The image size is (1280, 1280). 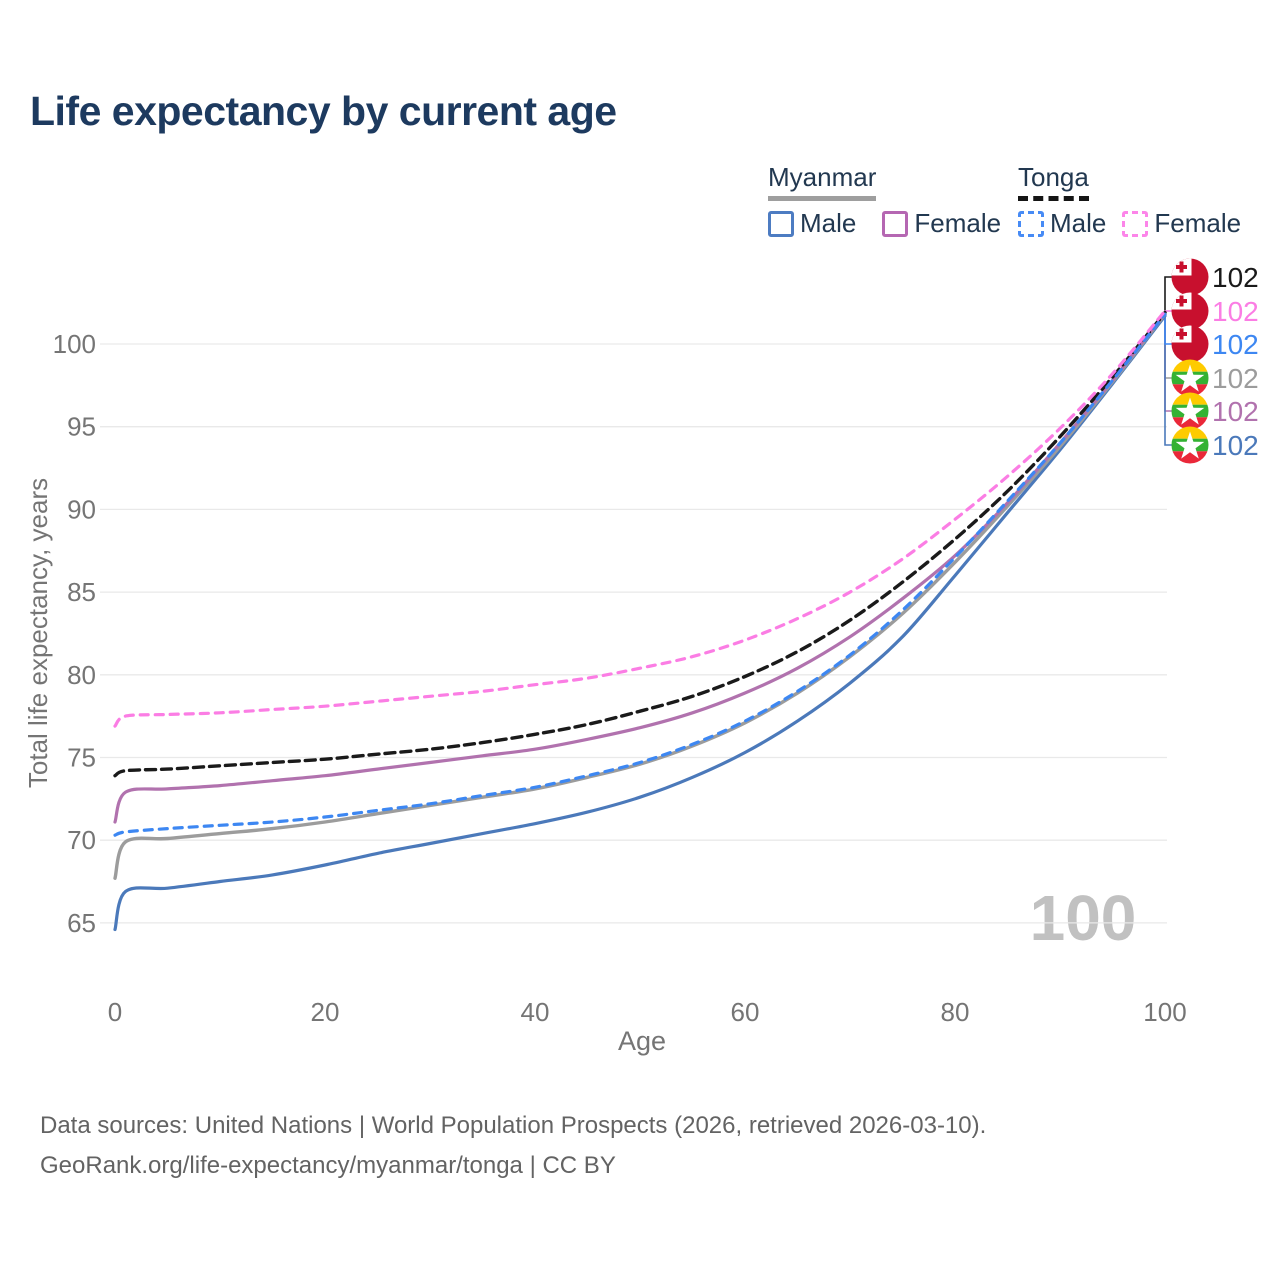 I want to click on x-axis-title: Age, so click(x=642, y=1041).